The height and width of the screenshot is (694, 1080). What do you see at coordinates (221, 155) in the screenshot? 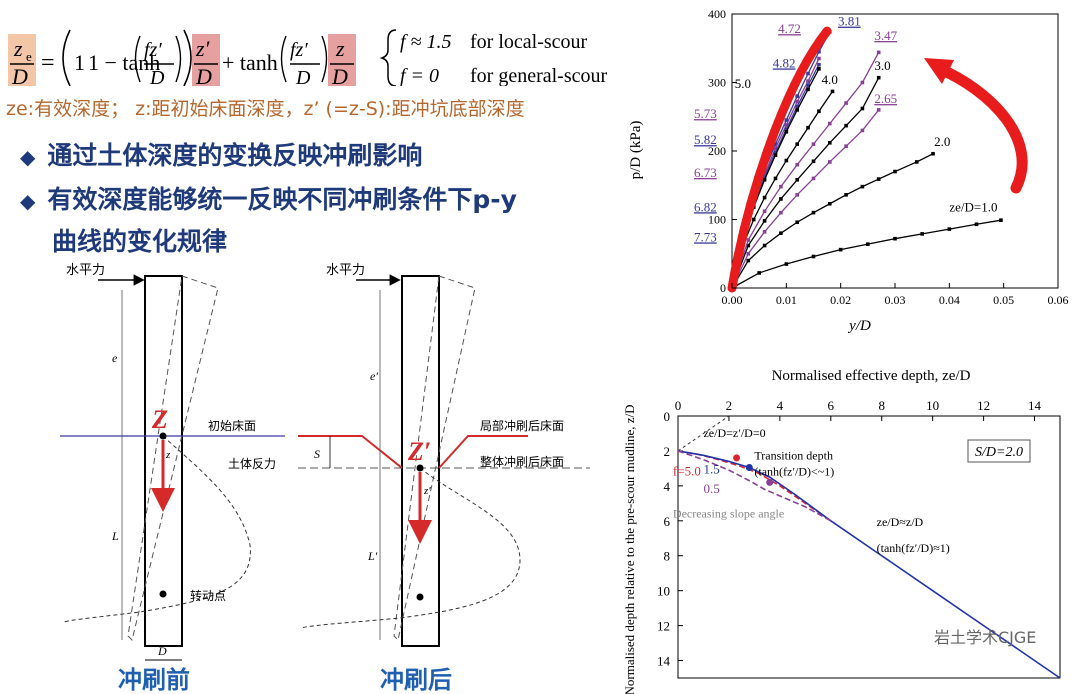
I see `bullet-1: ◆ 通过土体深度的变换反映冲刷影响` at bounding box center [221, 155].